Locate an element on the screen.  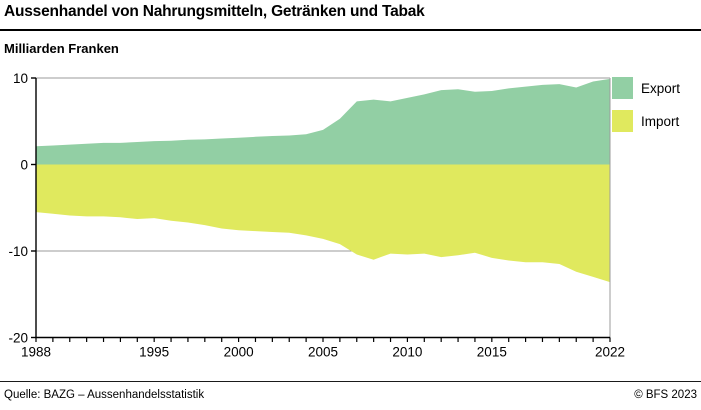
x-tick-label: 2005 is located at coordinates (323, 352).